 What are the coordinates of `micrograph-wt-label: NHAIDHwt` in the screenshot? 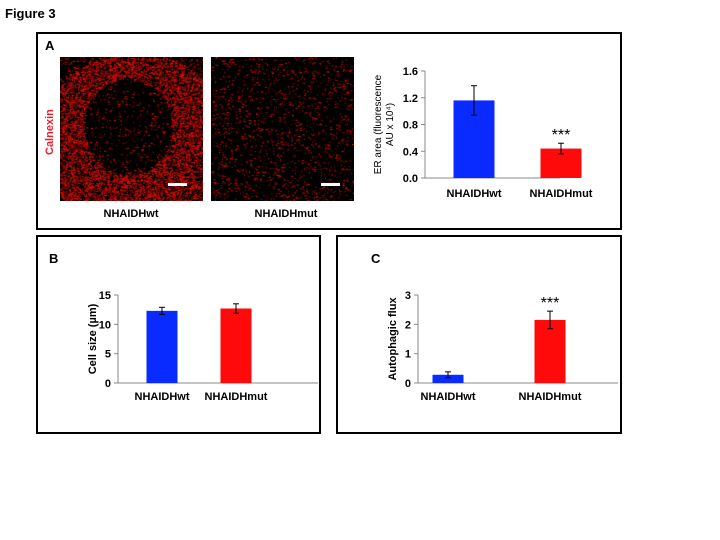 It's located at (131, 214).